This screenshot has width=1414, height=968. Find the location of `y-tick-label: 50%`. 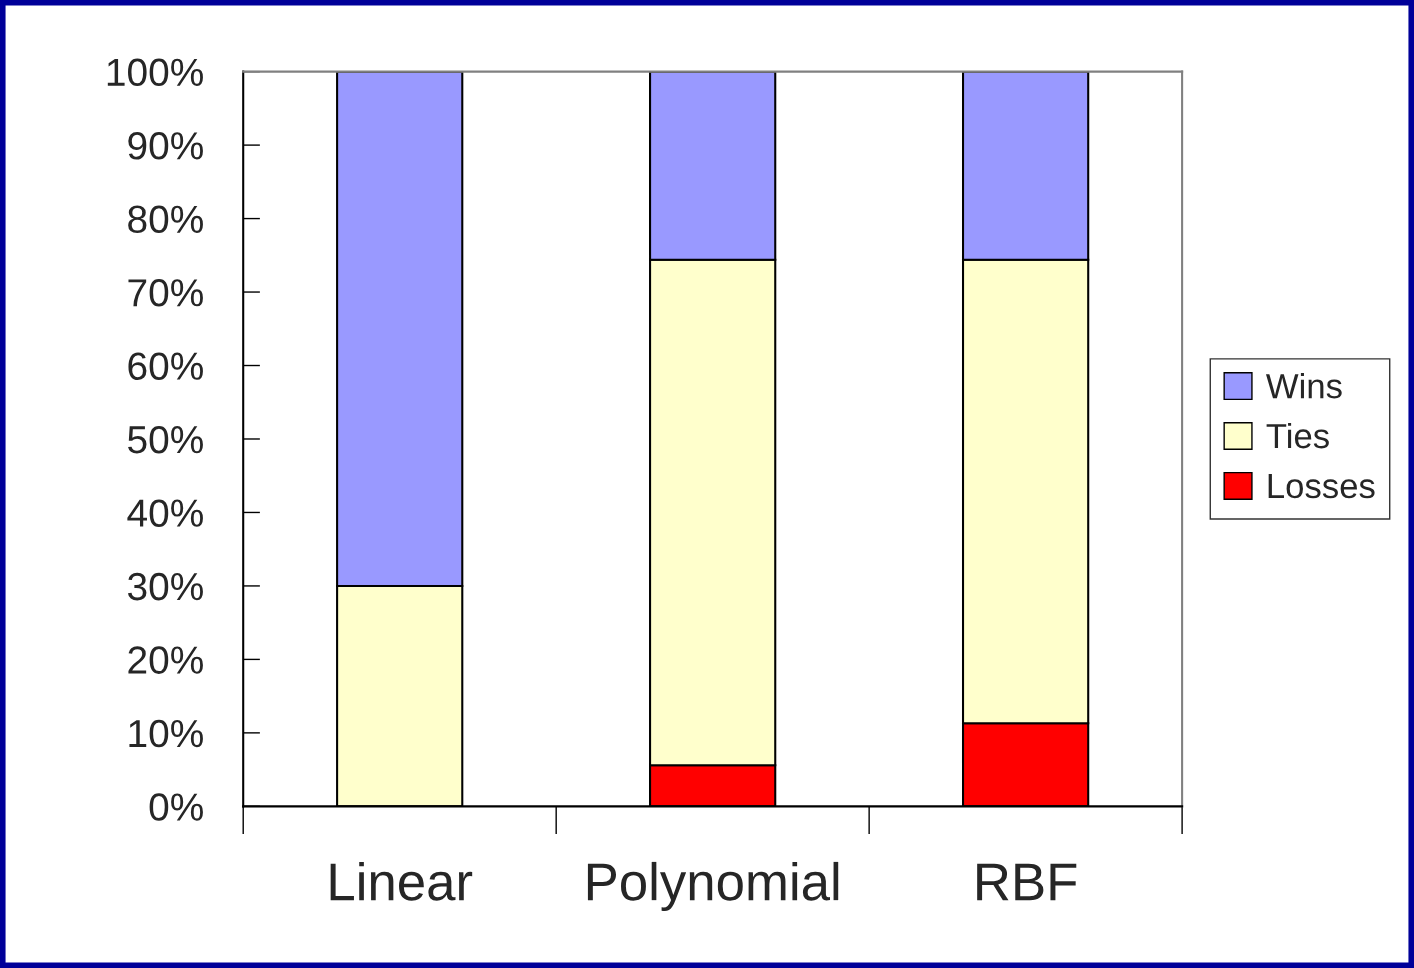

y-tick-label: 50% is located at coordinates (165, 439).